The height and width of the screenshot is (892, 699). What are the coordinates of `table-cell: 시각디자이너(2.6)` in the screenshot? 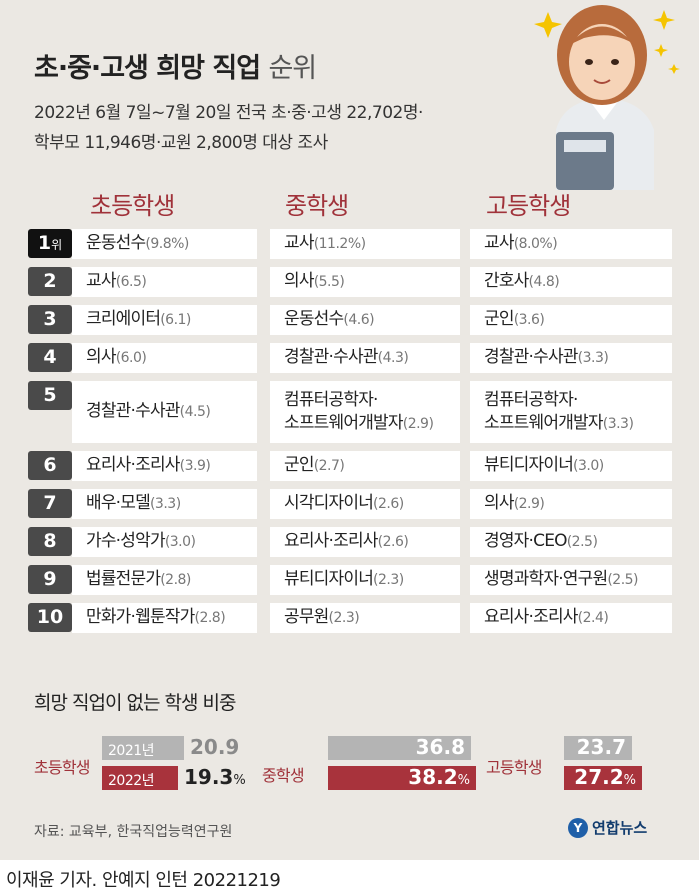 It's located at (365, 504).